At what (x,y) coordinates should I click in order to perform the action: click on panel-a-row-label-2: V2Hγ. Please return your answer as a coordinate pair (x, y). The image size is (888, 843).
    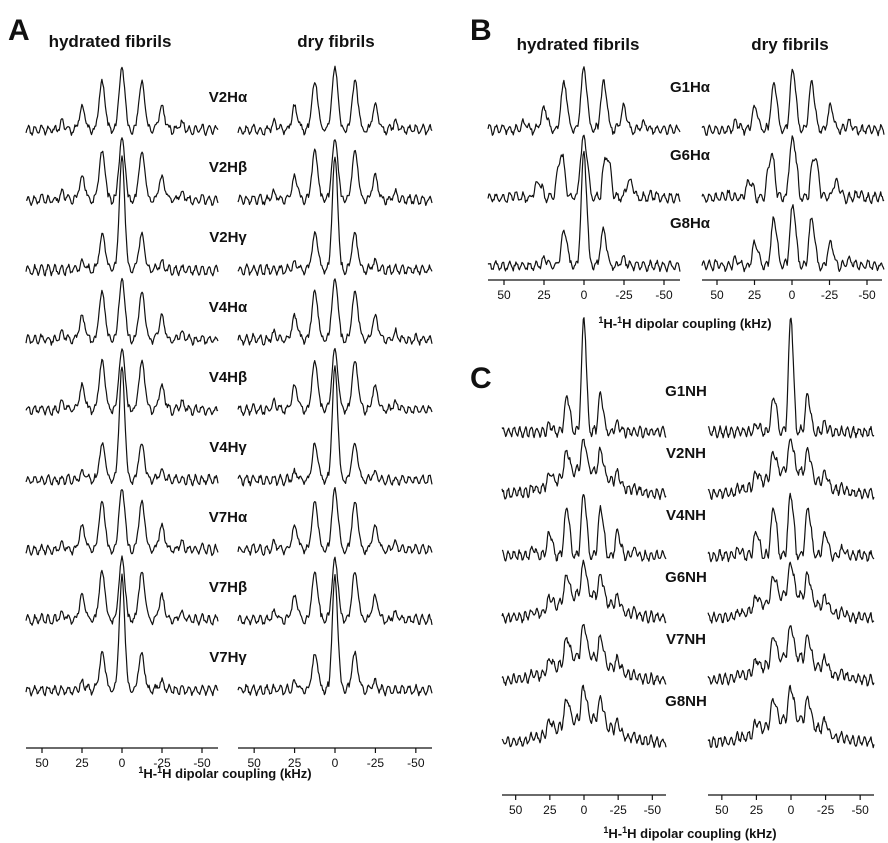
    Looking at the image, I should click on (228, 237).